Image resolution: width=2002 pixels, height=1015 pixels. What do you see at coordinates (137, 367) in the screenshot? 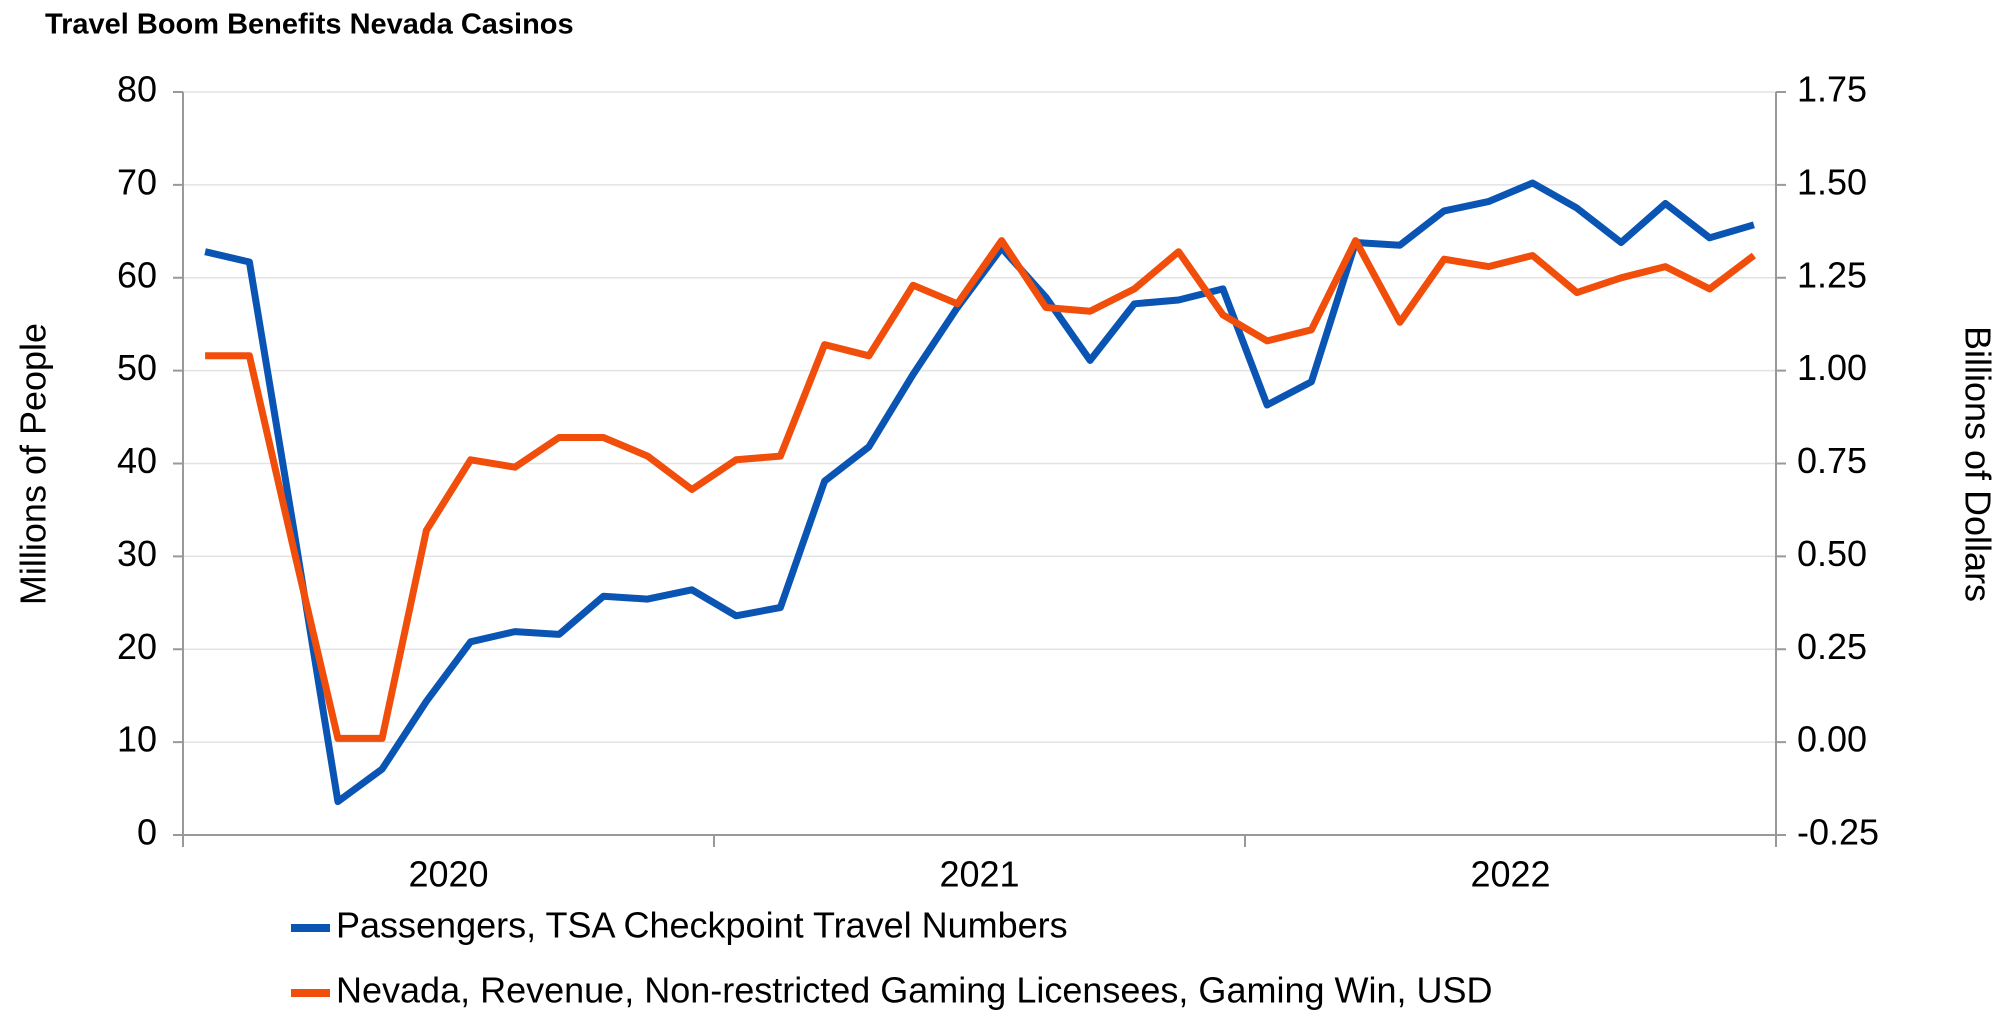
I see `y-tick-label: 50` at bounding box center [137, 367].